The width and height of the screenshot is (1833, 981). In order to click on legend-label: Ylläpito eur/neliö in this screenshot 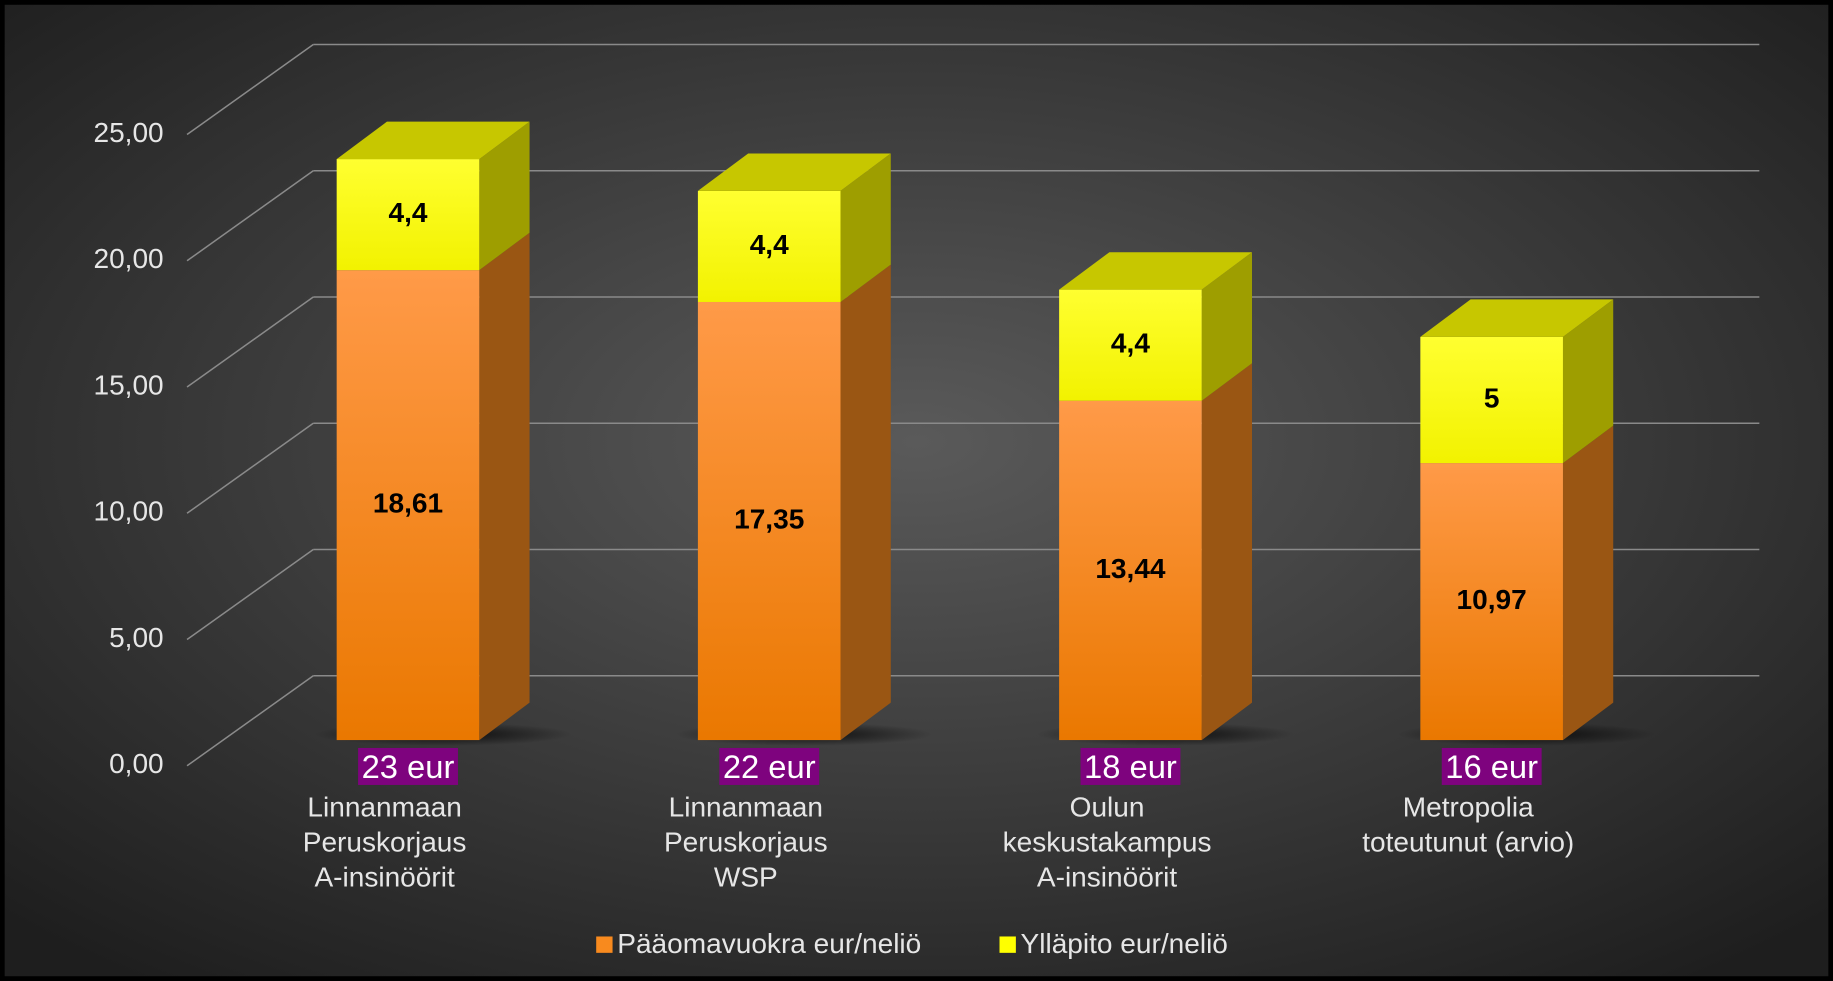, I will do `click(1124, 943)`.